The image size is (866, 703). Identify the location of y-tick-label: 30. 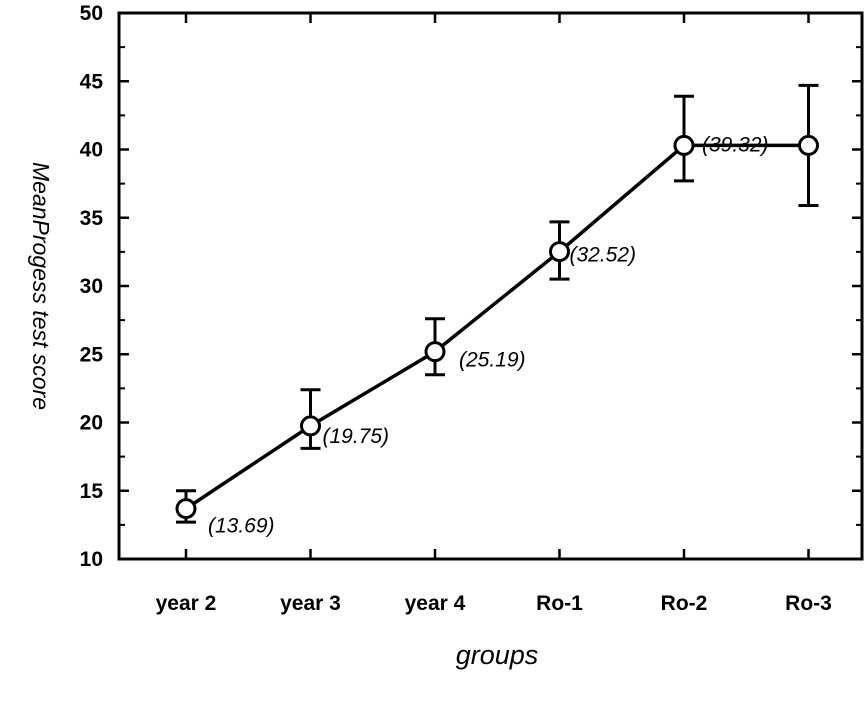
(91, 286).